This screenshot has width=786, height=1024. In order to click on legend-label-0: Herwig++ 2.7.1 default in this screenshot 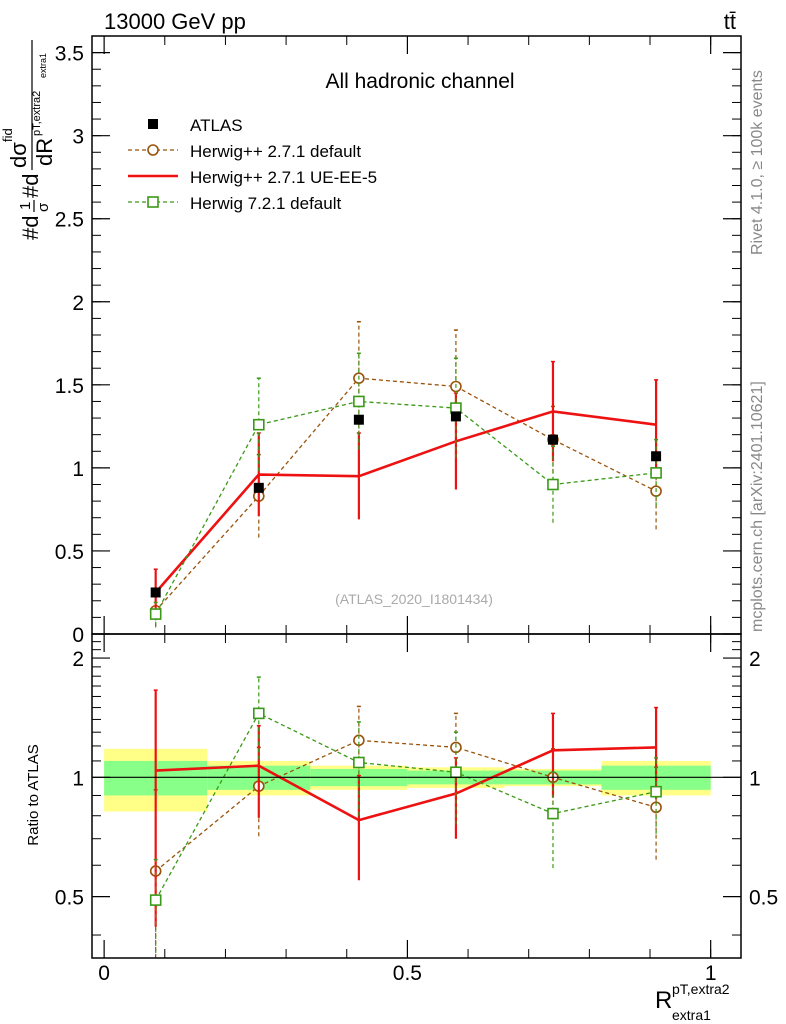, I will do `click(275, 151)`.